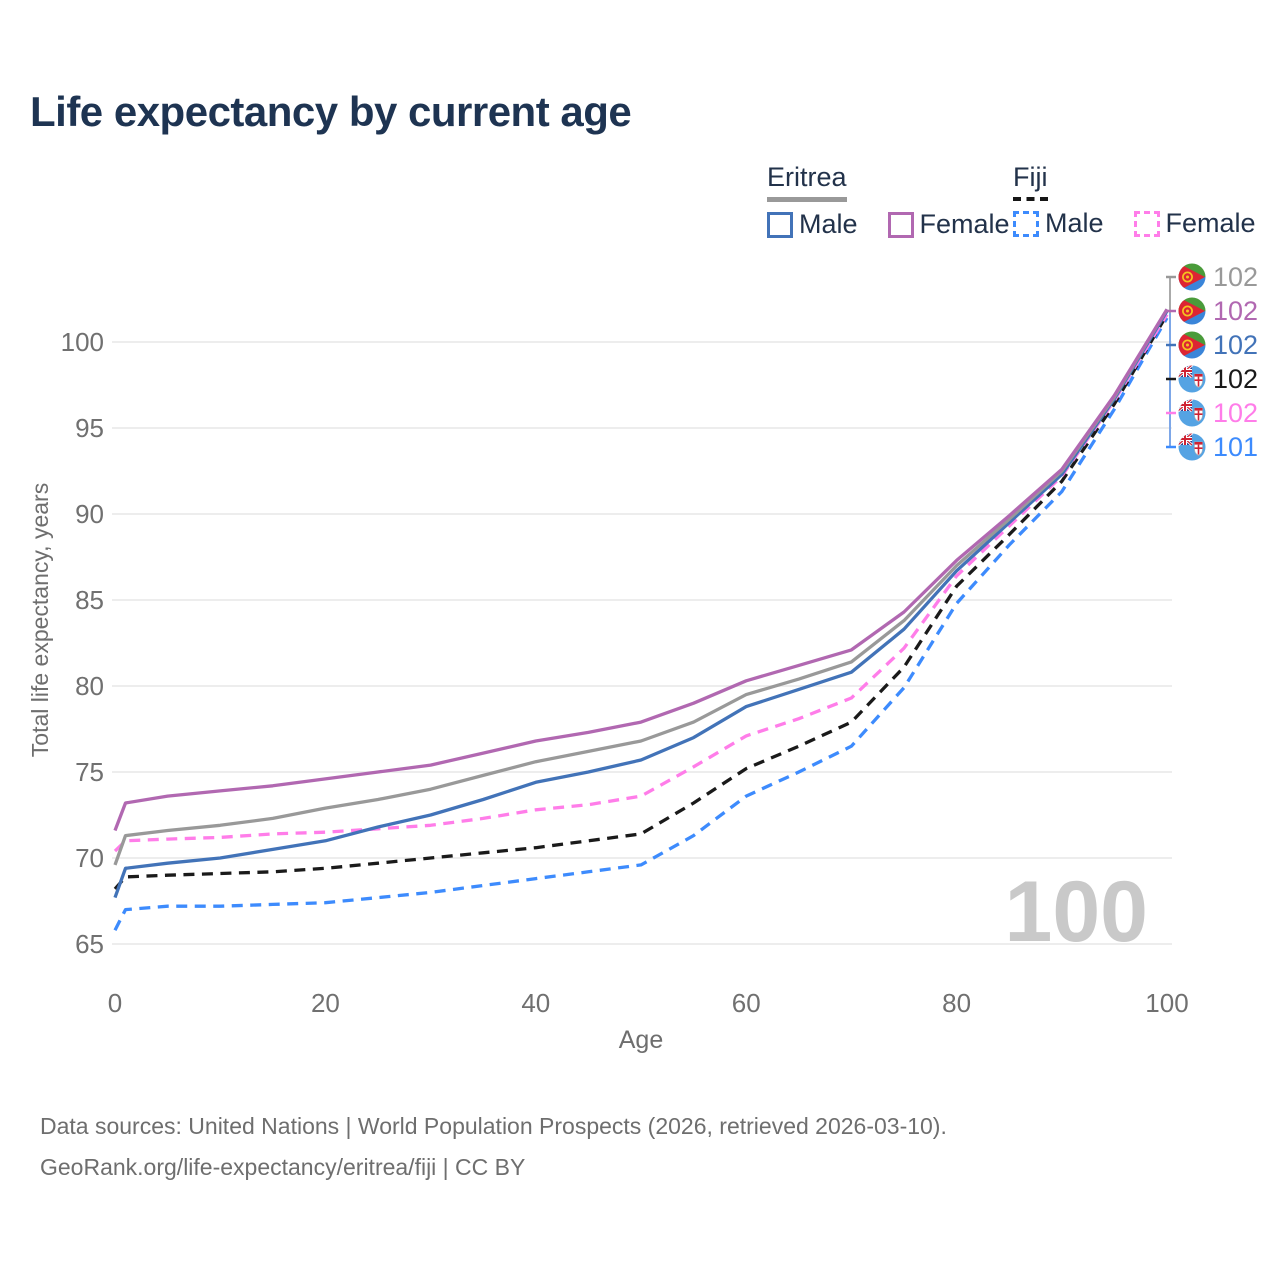 This screenshot has width=1280, height=1280. I want to click on x-tick-label-80: 80, so click(956, 1003).